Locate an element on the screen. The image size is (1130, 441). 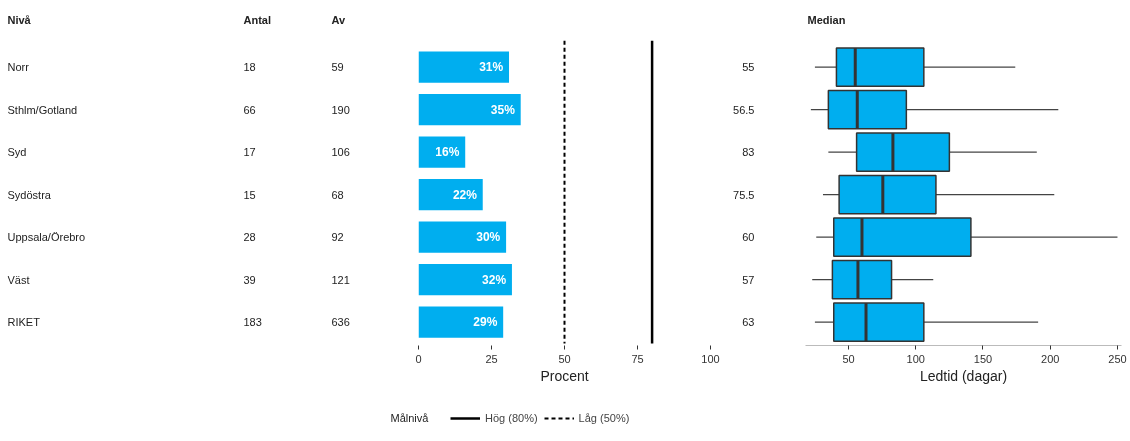
data-label: 22% is located at coordinates (465, 194).